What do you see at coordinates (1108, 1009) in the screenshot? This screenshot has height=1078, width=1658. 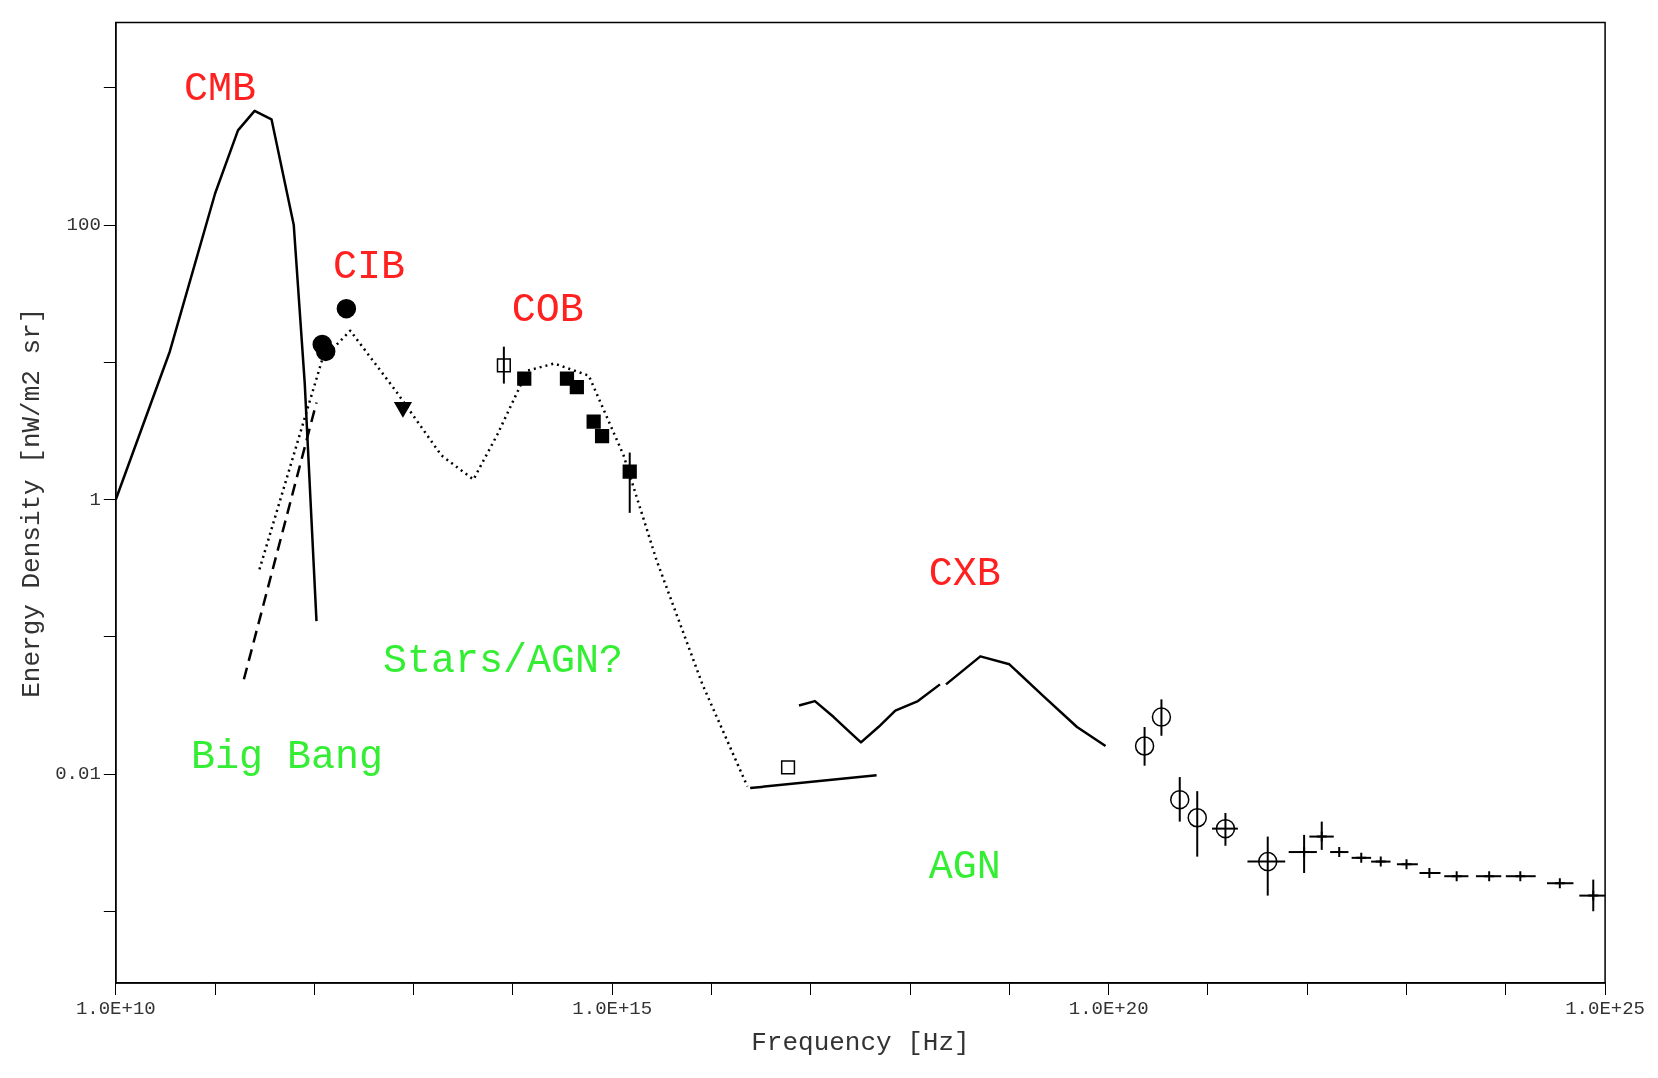 I see `x-tick-label: 1.0E+20` at bounding box center [1108, 1009].